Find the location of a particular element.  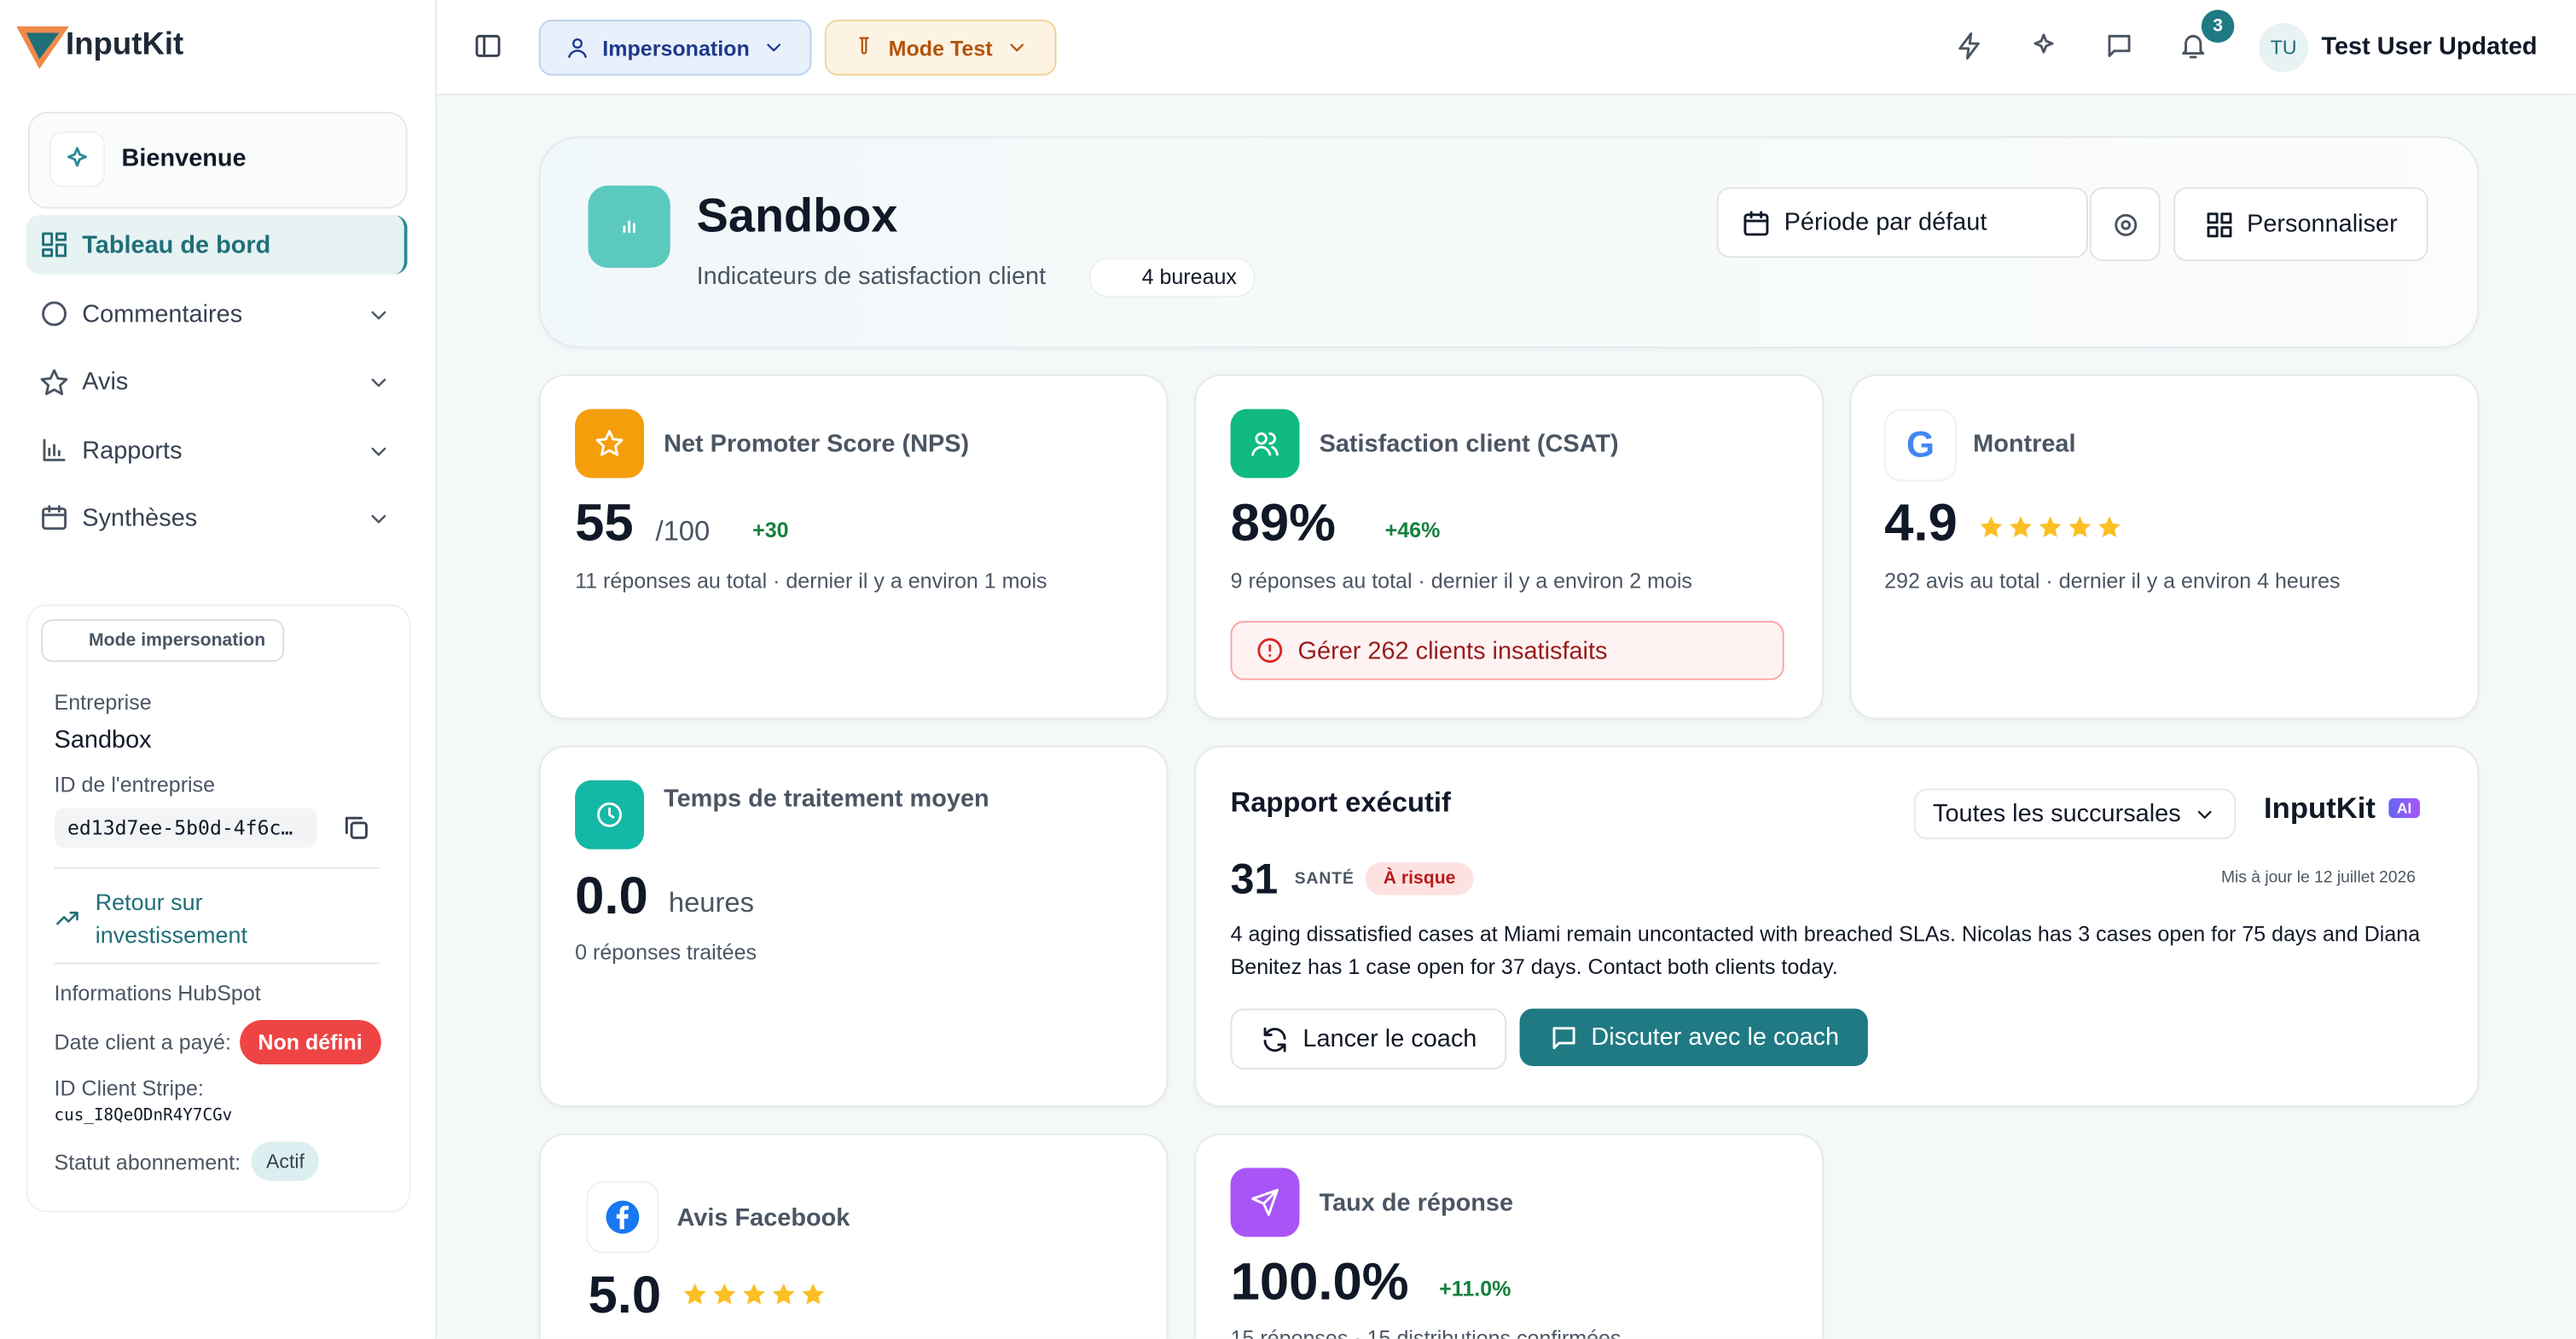

button-label: Impersonation is located at coordinates (676, 48).